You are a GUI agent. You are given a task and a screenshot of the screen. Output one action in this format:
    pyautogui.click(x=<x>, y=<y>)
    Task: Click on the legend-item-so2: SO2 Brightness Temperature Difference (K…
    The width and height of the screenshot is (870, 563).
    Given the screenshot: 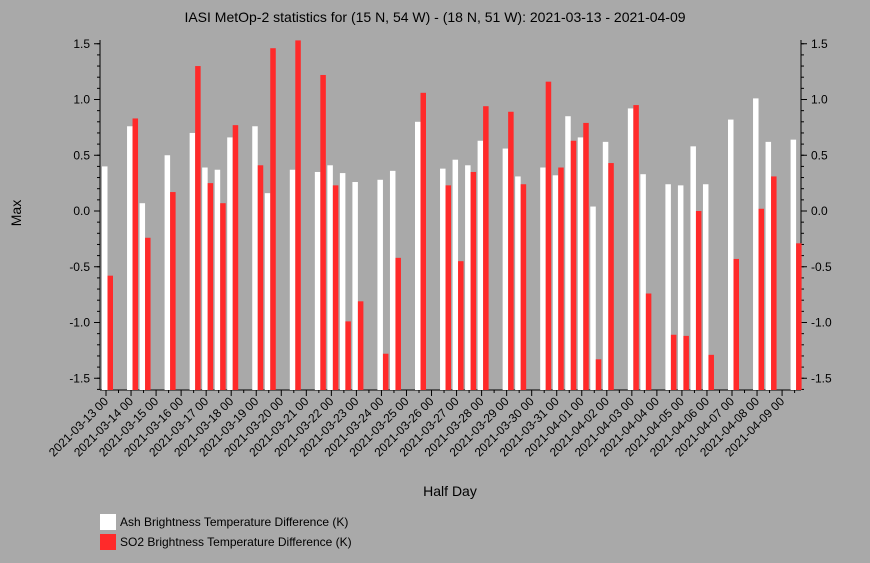 What is the action you would take?
    pyautogui.click(x=226, y=542)
    